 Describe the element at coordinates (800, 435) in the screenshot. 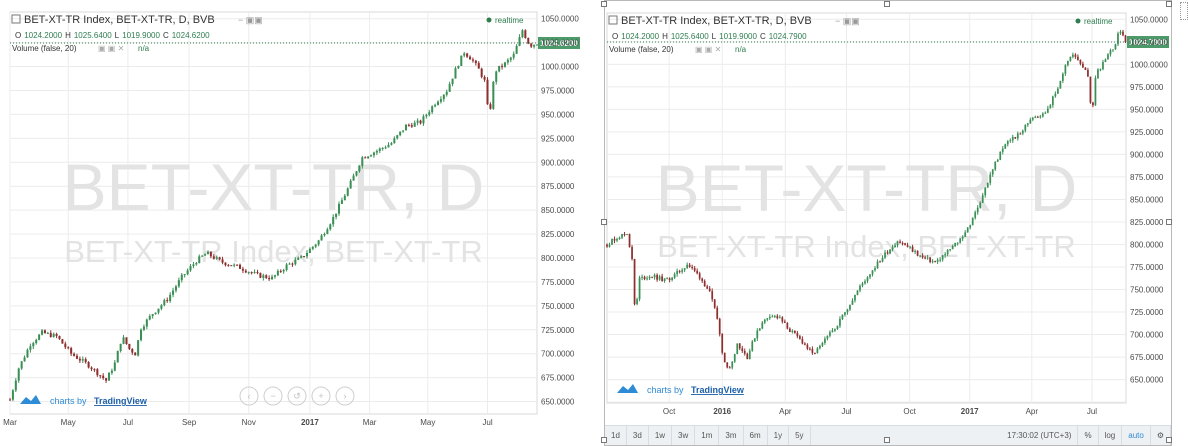

I see `interval-5y-button: 5y` at that location.